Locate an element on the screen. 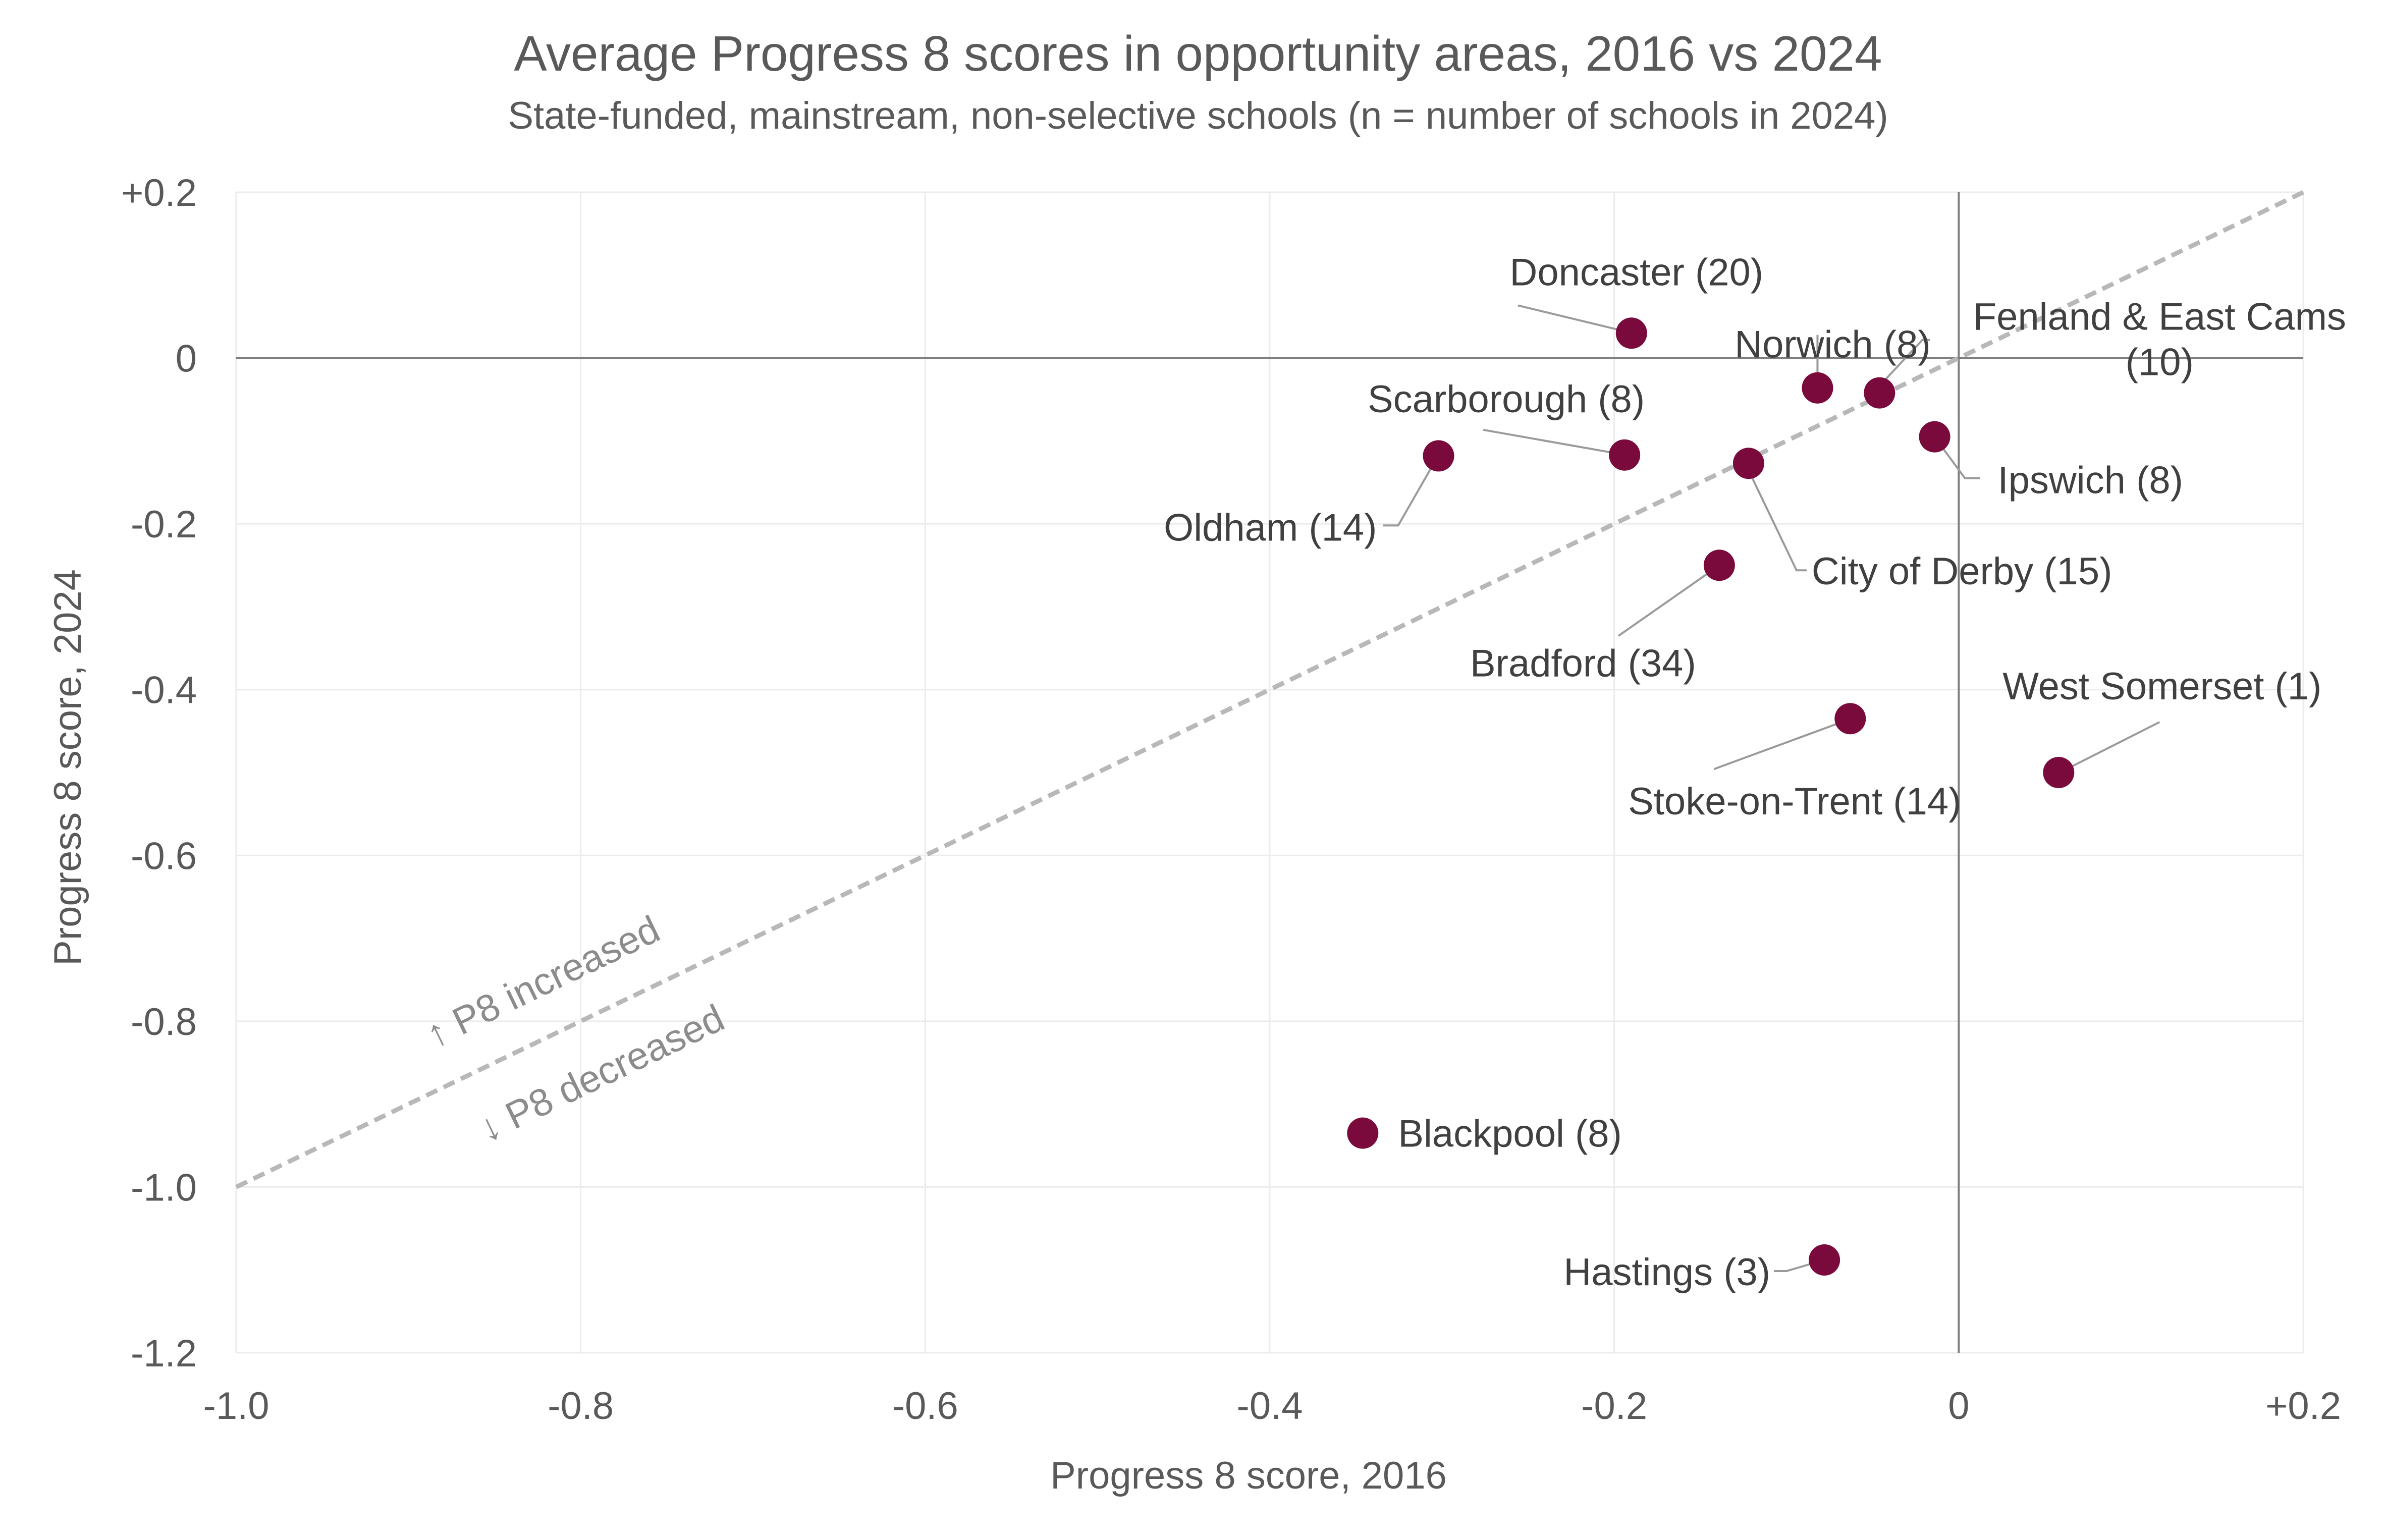  x-tick-label: -0.2 is located at coordinates (1614, 1406).